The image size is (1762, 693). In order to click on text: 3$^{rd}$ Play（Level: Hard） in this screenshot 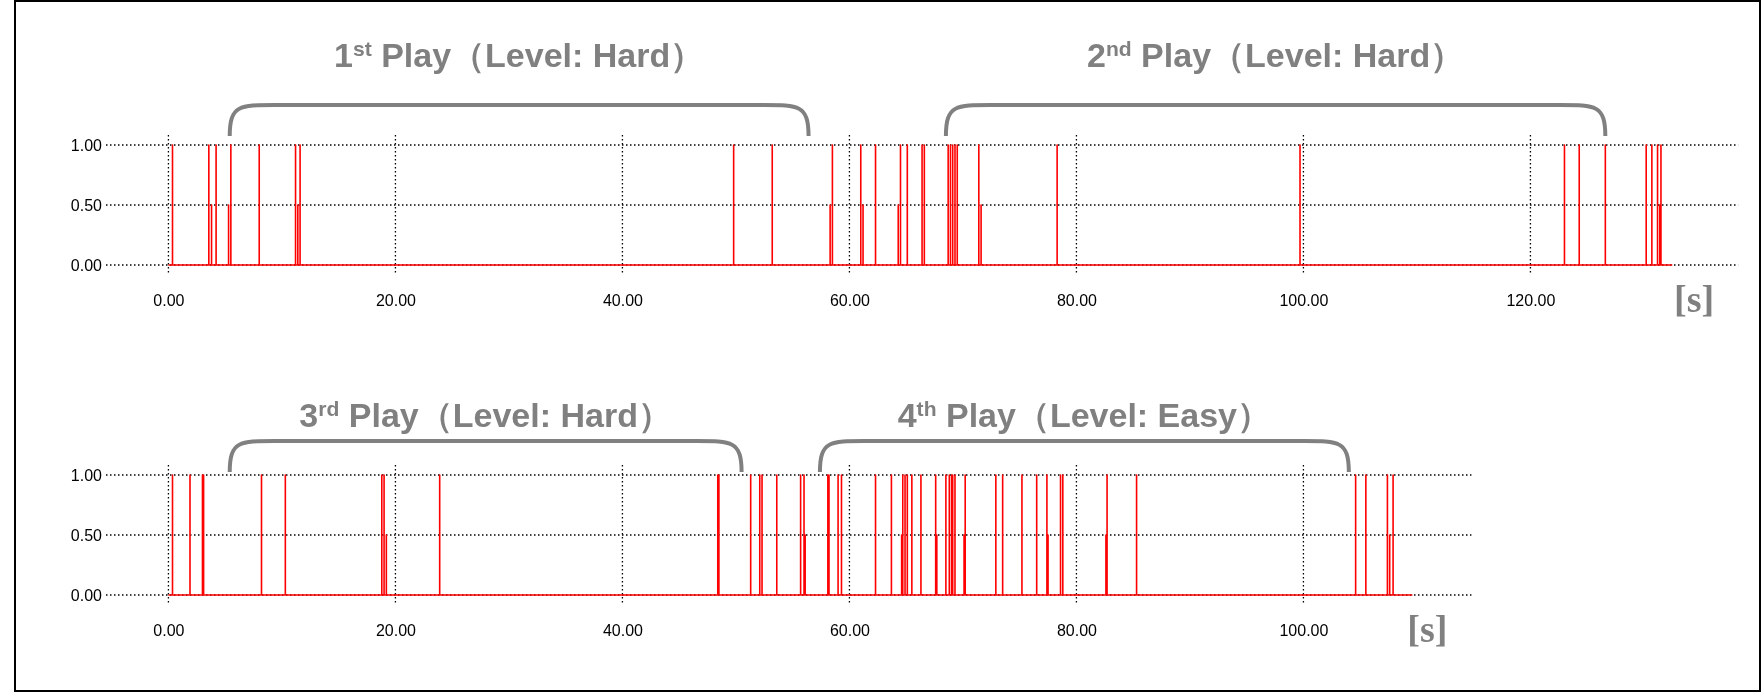, I will do `click(485, 415)`.